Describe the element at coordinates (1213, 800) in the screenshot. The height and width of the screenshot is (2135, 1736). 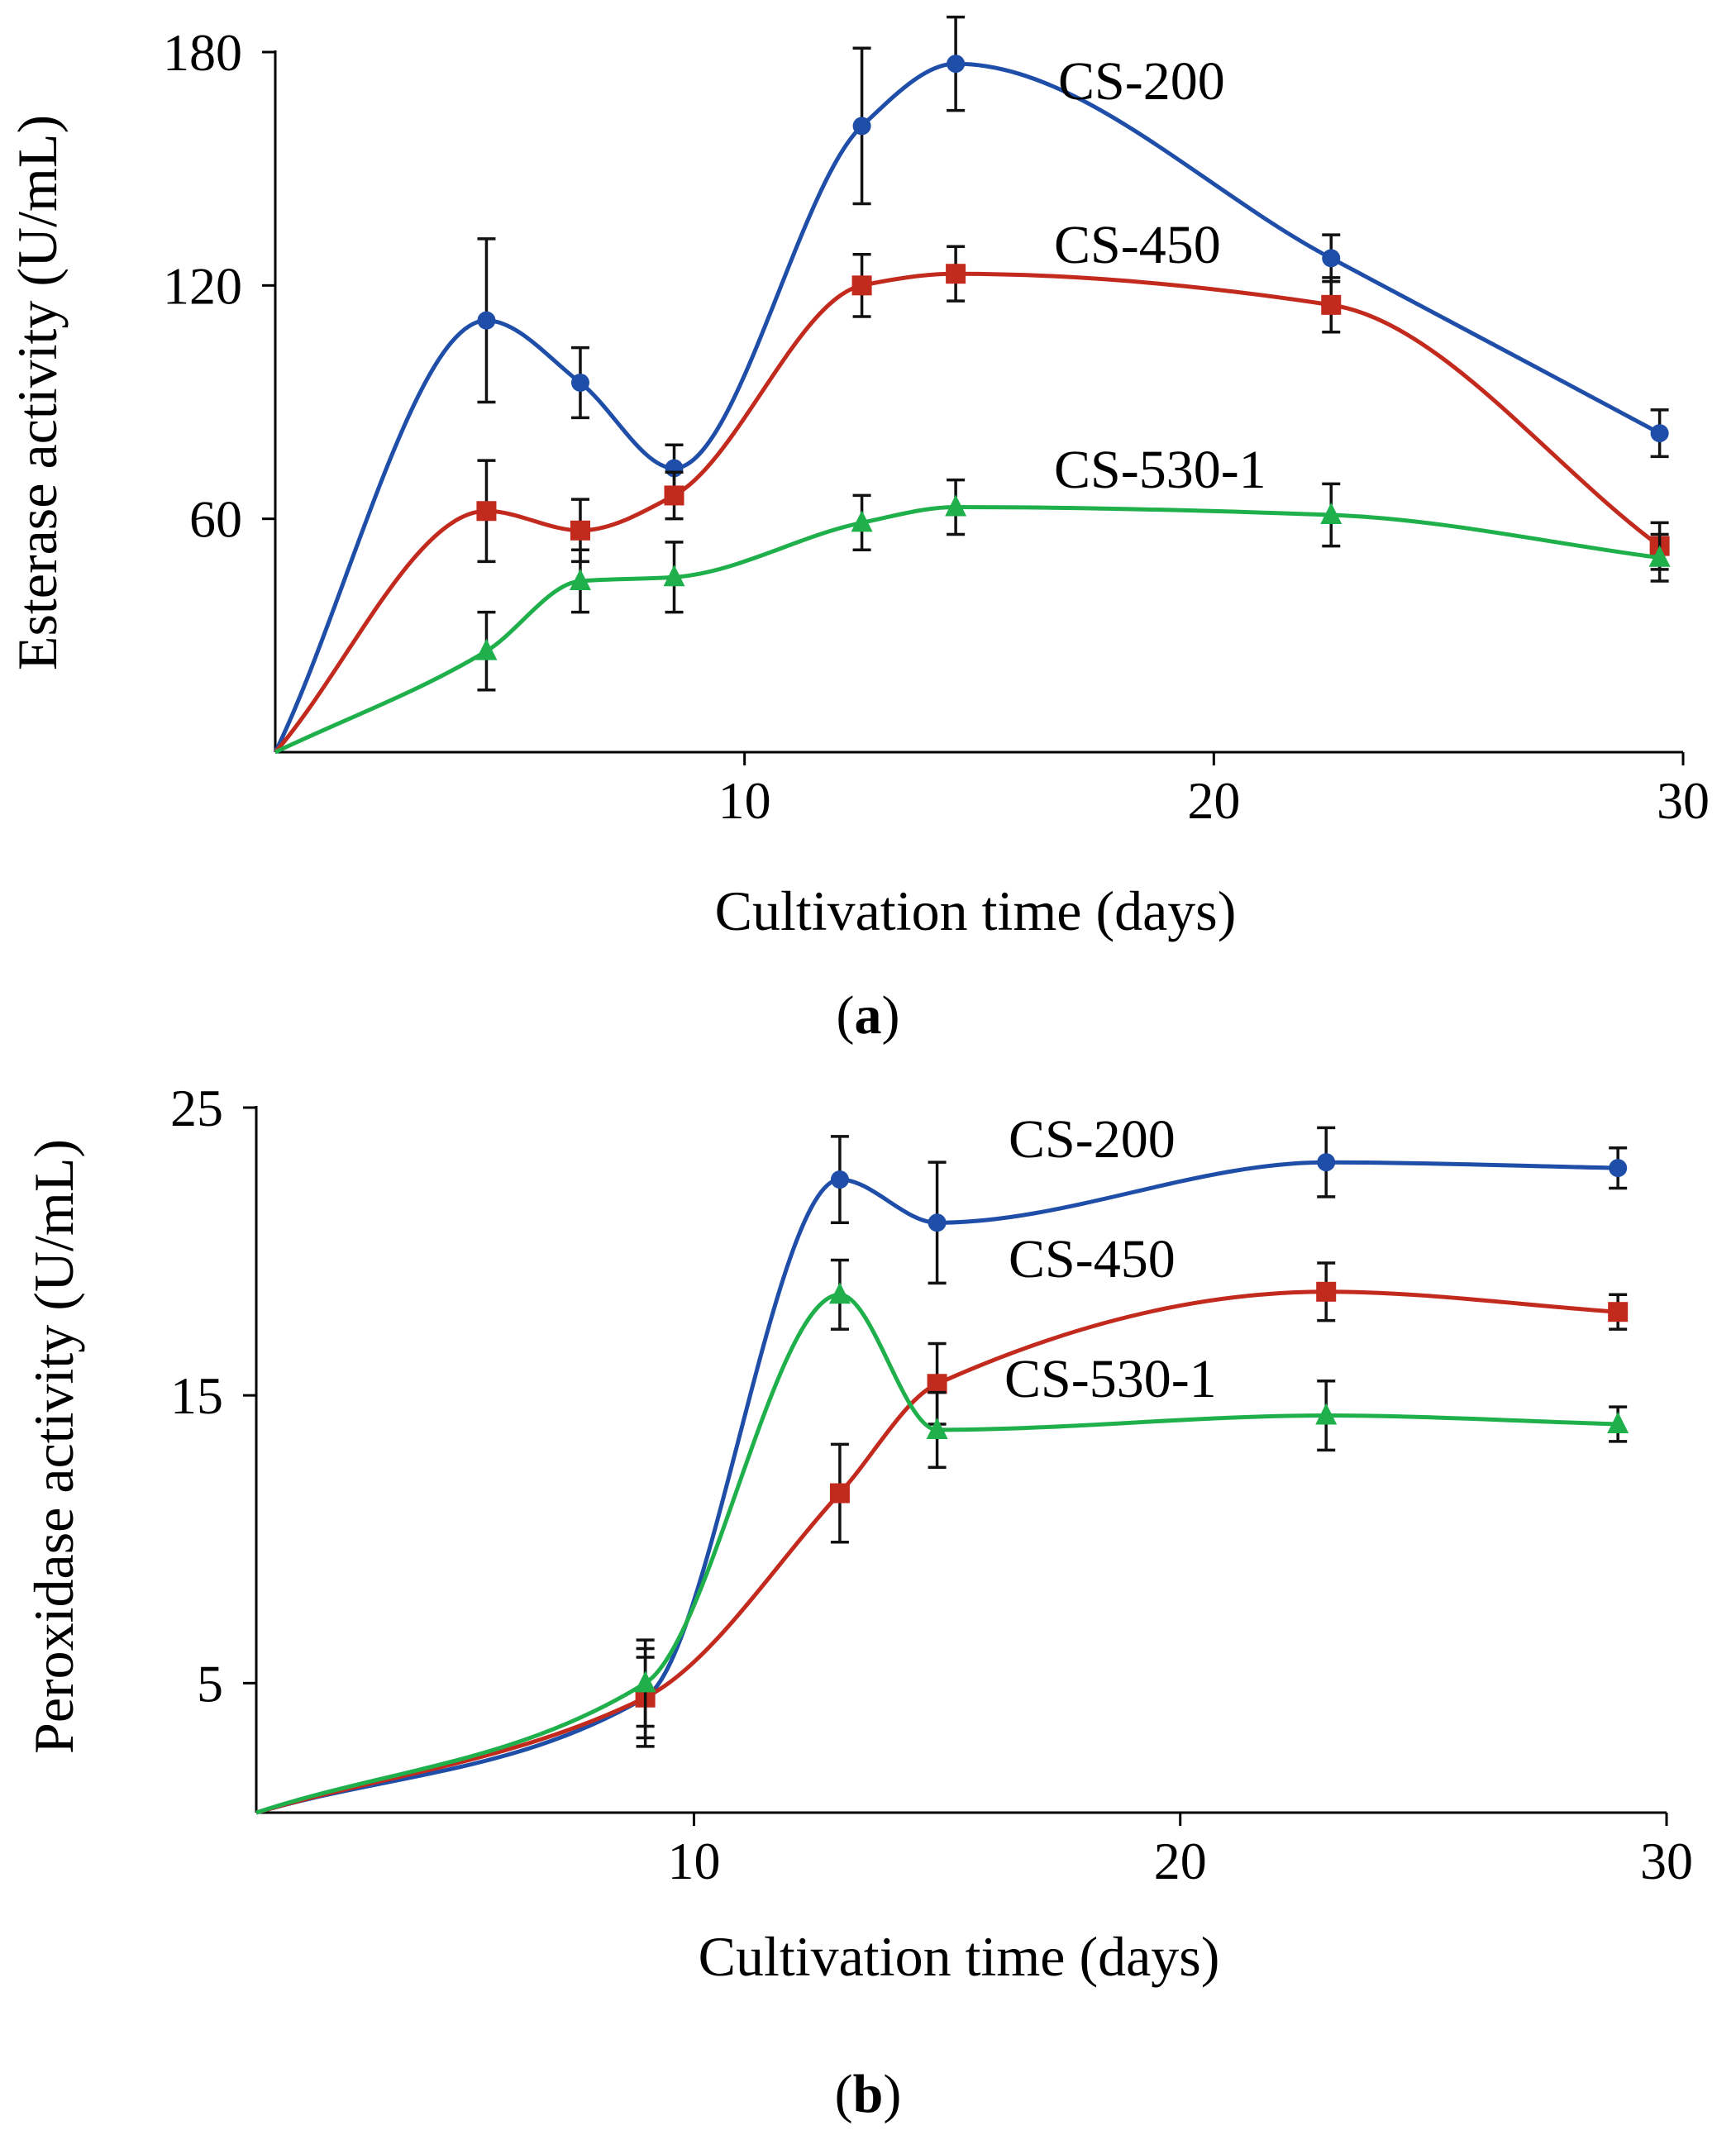
I see `x-tick-label-a: 20` at that location.